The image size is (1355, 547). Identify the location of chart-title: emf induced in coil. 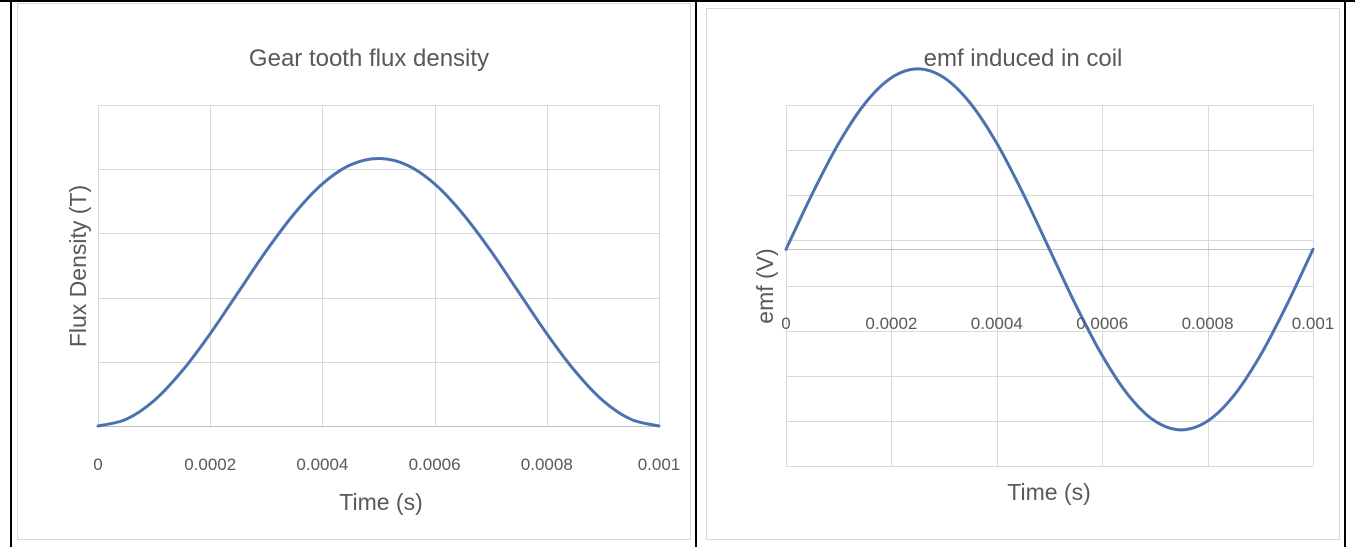
(1023, 58).